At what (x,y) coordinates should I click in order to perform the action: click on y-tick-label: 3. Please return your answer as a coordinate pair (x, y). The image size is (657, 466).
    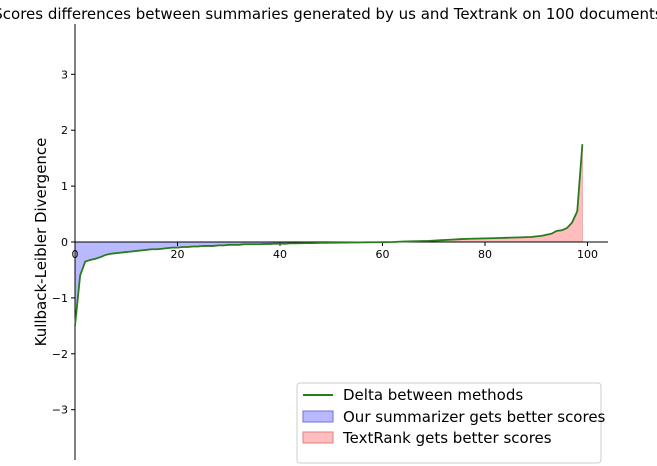
    Looking at the image, I should click on (64, 74).